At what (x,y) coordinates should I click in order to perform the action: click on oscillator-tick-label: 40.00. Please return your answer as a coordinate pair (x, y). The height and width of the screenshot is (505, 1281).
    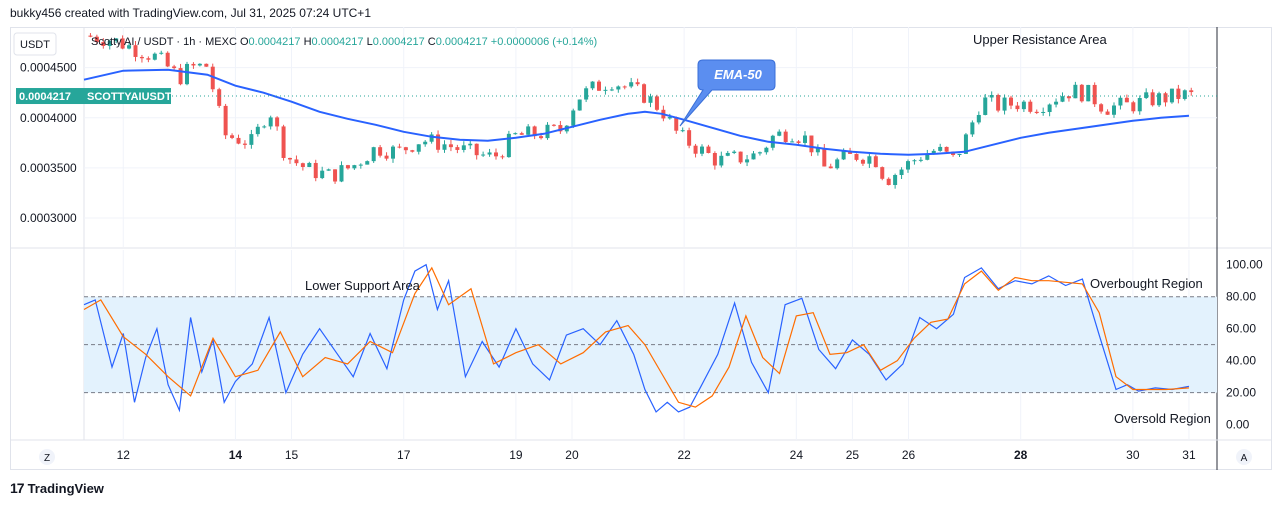
    Looking at the image, I should click on (1241, 361).